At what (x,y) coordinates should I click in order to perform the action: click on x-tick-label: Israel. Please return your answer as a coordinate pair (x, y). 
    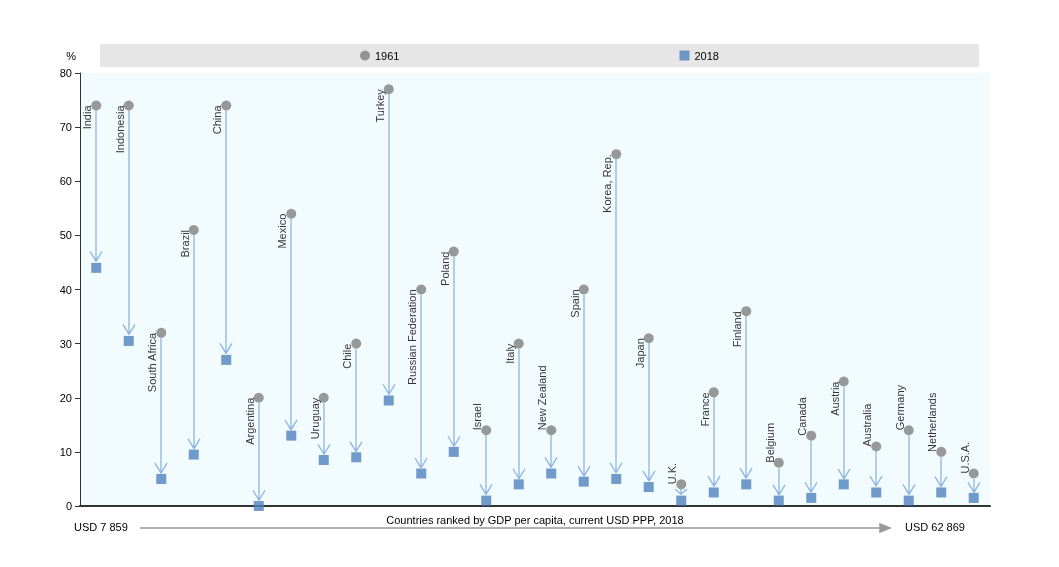
    Looking at the image, I should click on (477, 417).